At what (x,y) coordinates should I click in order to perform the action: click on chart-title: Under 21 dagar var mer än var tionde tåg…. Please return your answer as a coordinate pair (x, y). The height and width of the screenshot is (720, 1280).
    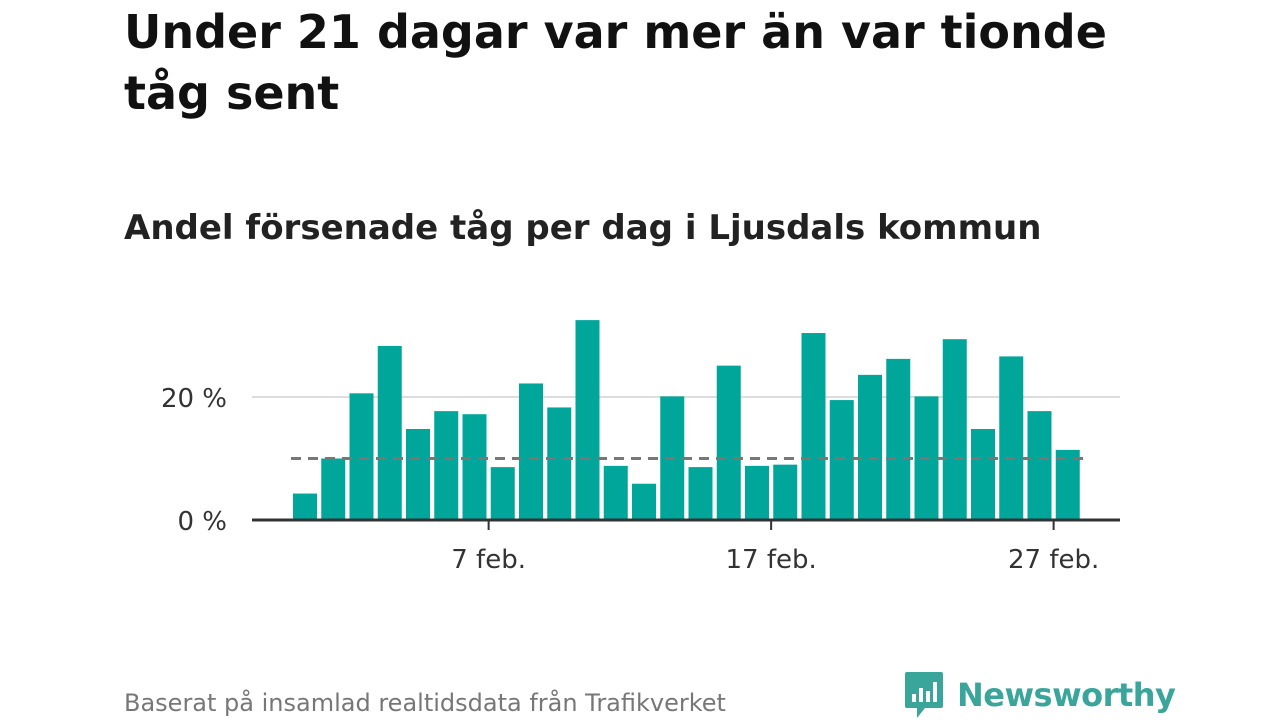
    Looking at the image, I should click on (615, 62).